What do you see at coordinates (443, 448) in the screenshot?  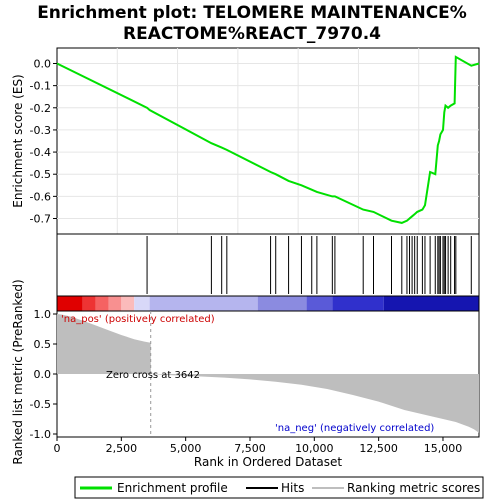 I see `x-tick-label: 15,000` at bounding box center [443, 448].